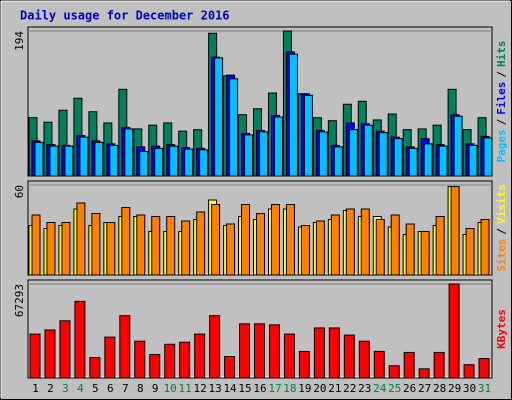  What do you see at coordinates (35, 388) in the screenshot?
I see `x-tick-label: 1` at bounding box center [35, 388].